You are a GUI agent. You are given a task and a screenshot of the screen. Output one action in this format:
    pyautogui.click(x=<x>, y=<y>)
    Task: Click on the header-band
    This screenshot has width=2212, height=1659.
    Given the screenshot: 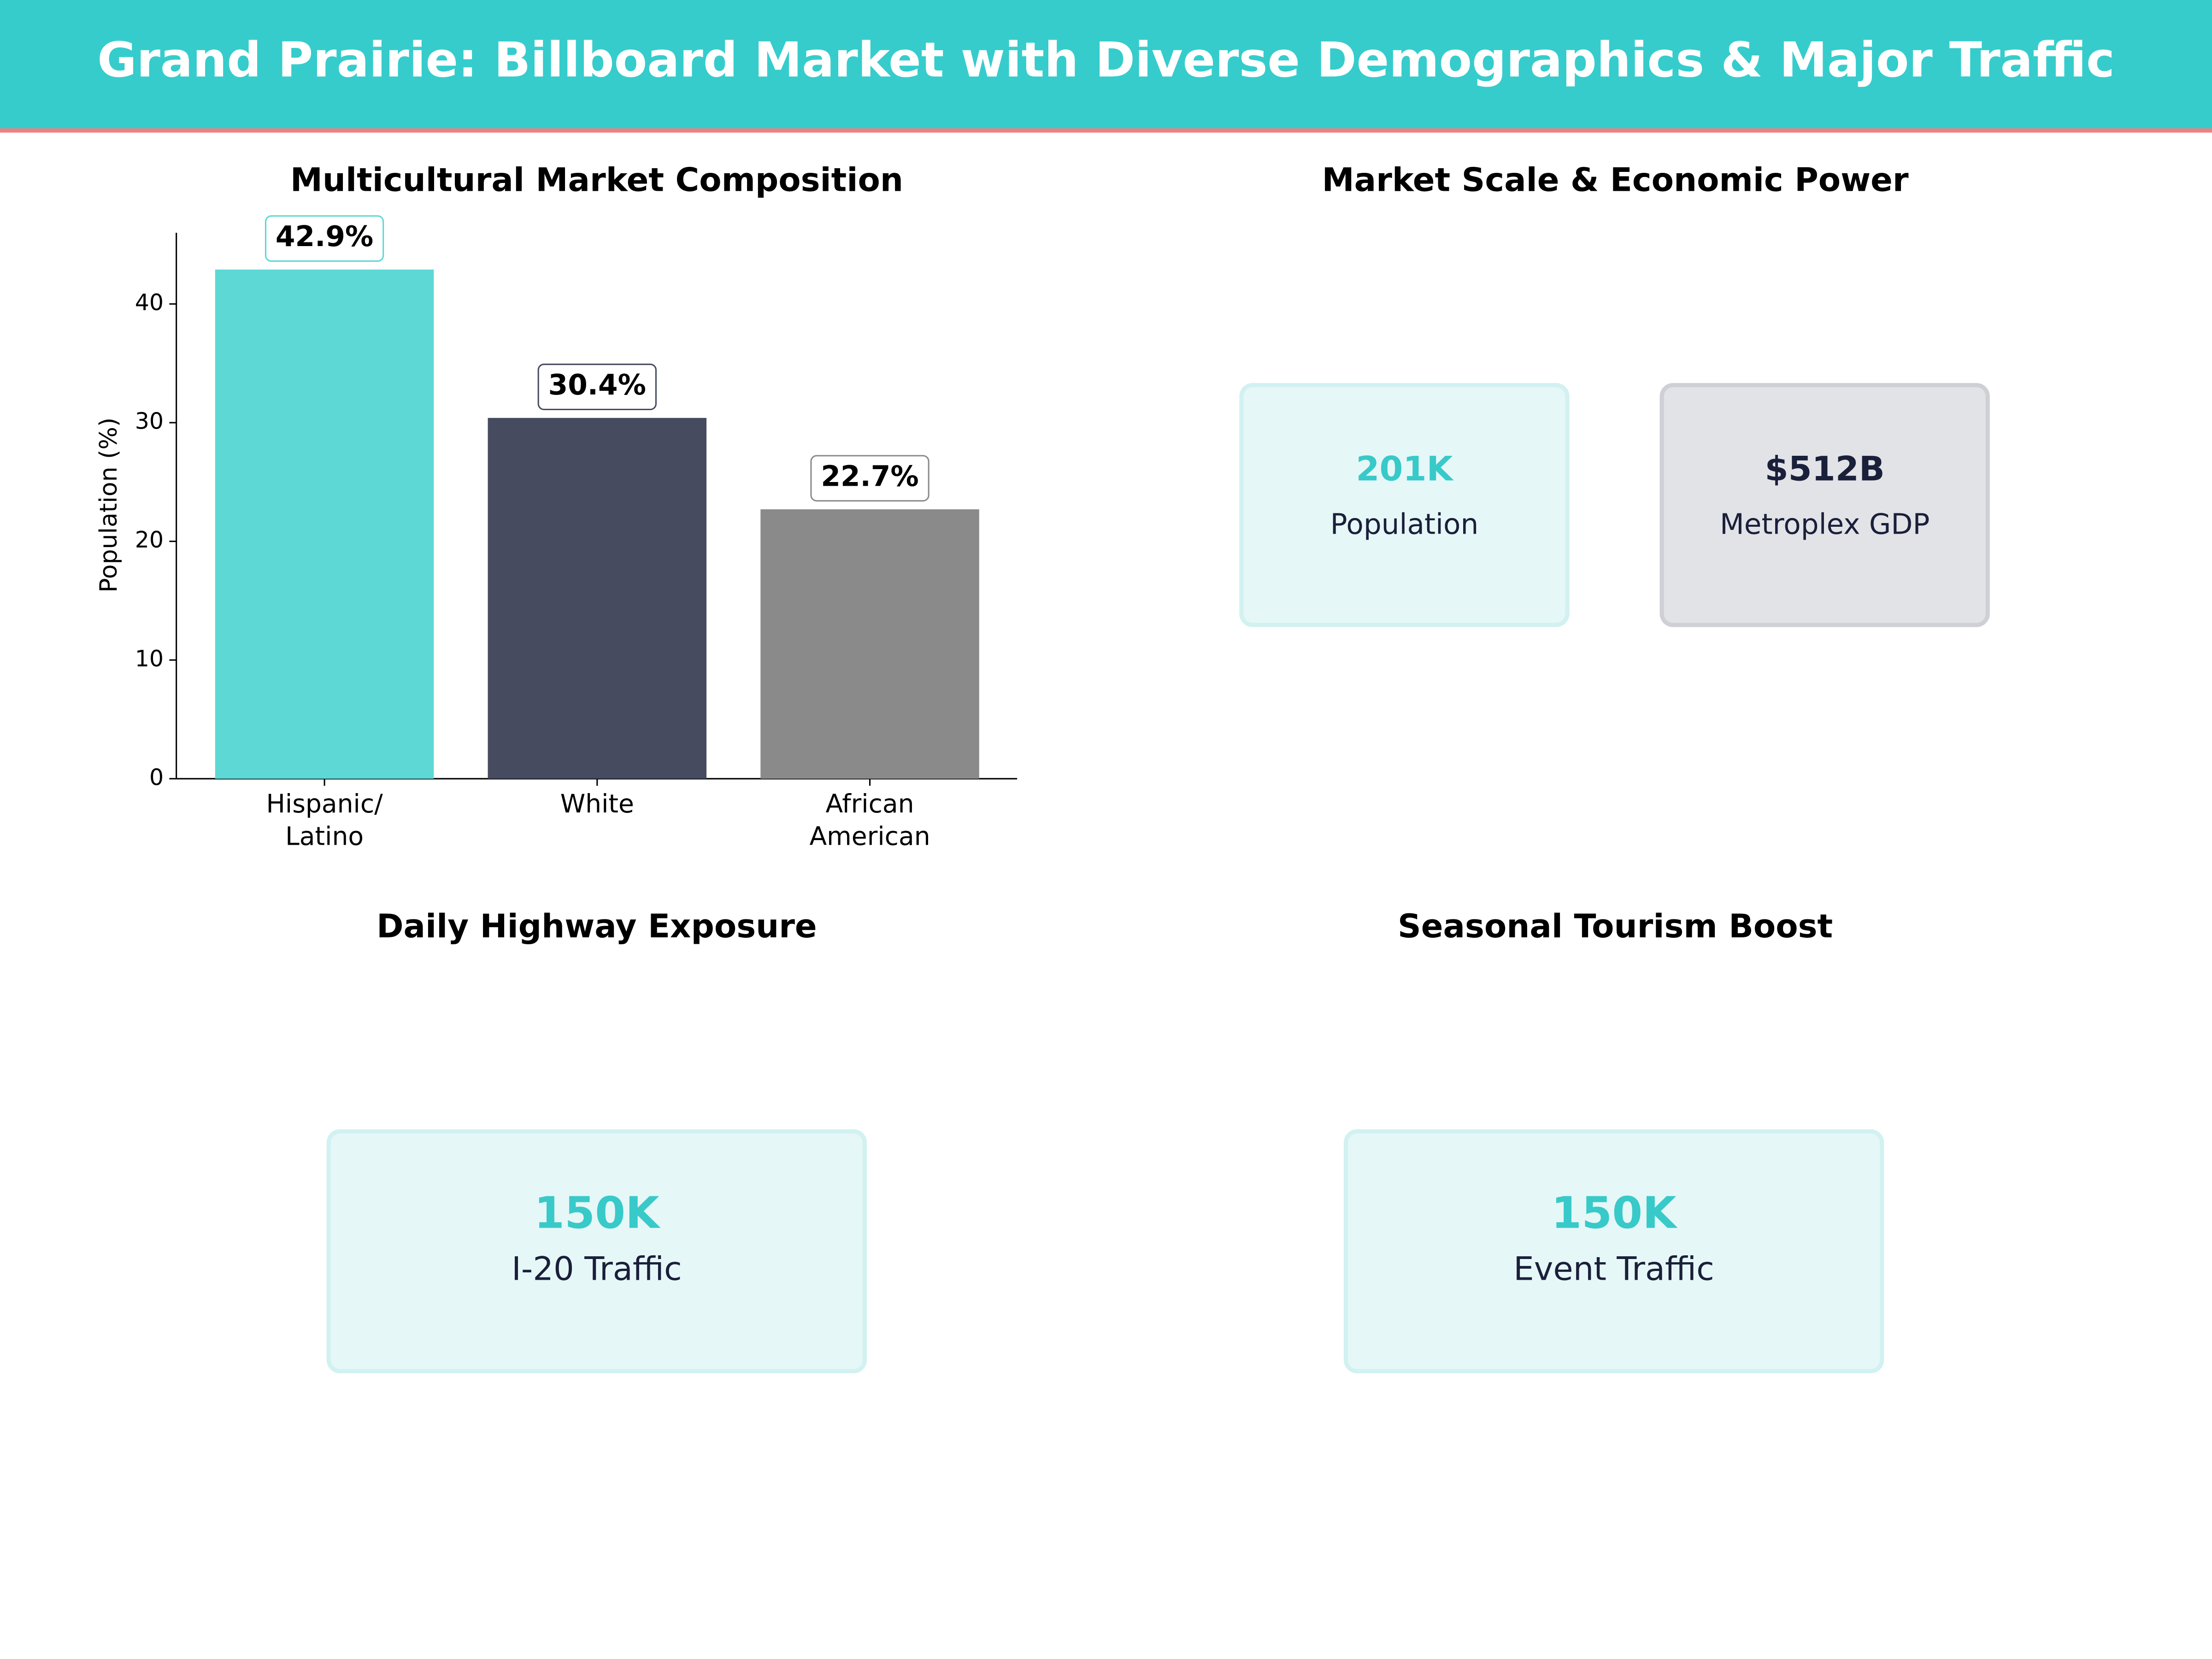 What is the action you would take?
    pyautogui.click(x=1106, y=65)
    